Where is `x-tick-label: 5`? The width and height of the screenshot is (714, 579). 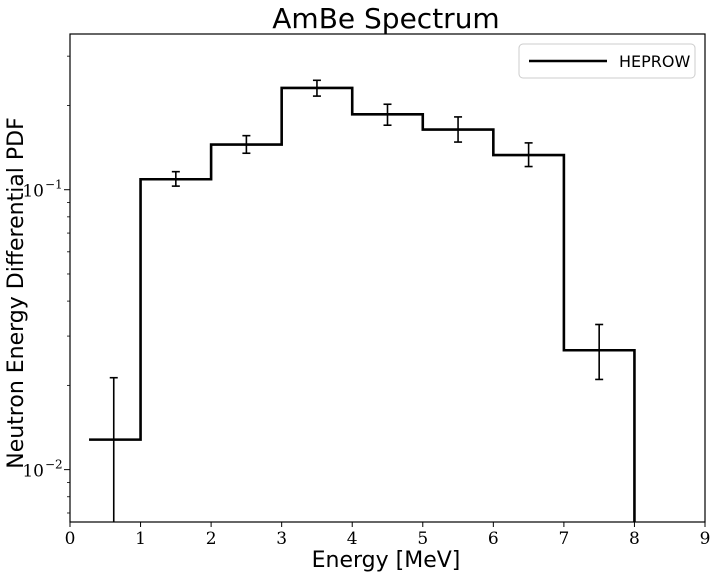 x-tick-label: 5 is located at coordinates (422, 539).